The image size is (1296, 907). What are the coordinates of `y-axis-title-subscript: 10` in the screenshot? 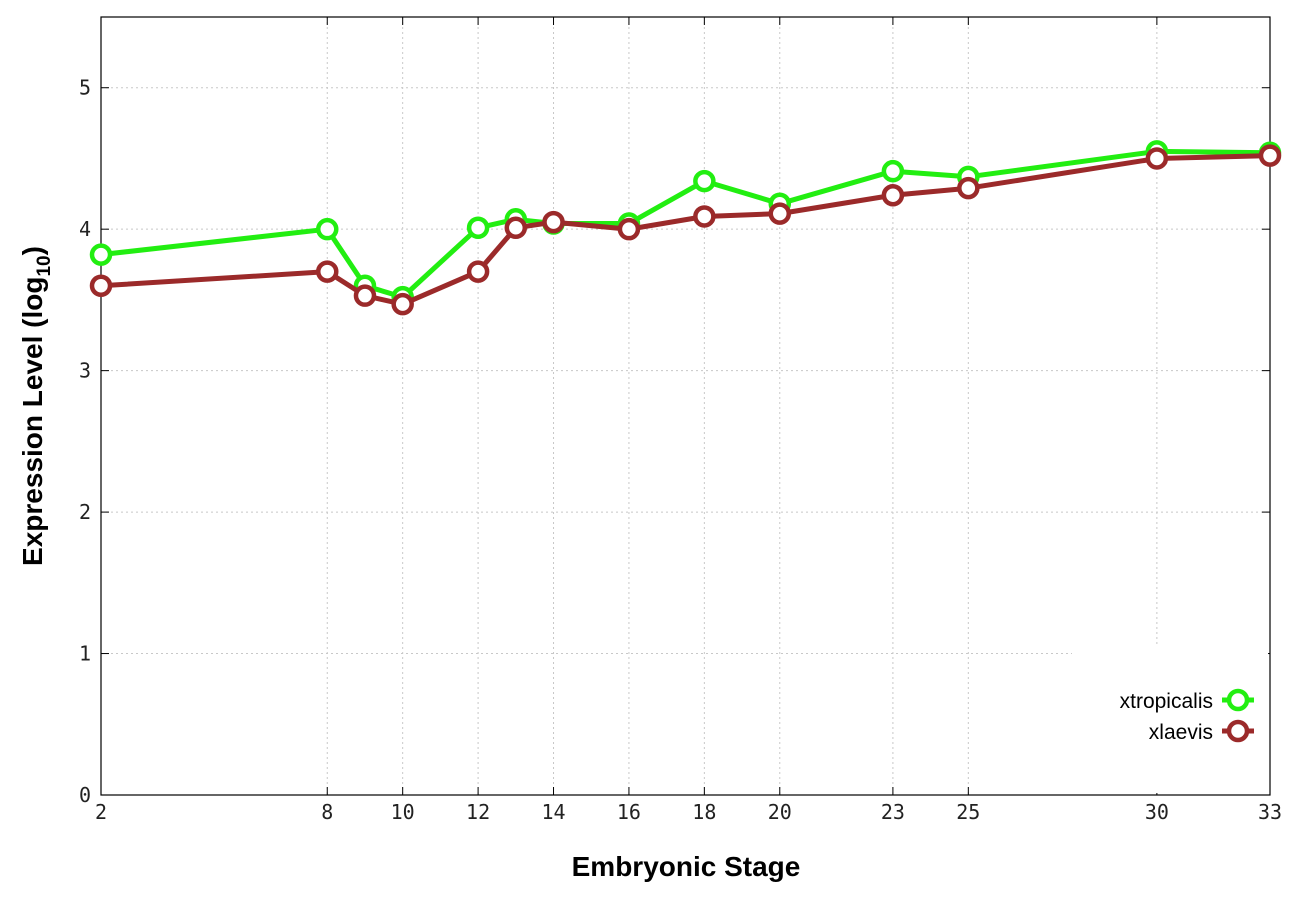 It's located at (44, 265).